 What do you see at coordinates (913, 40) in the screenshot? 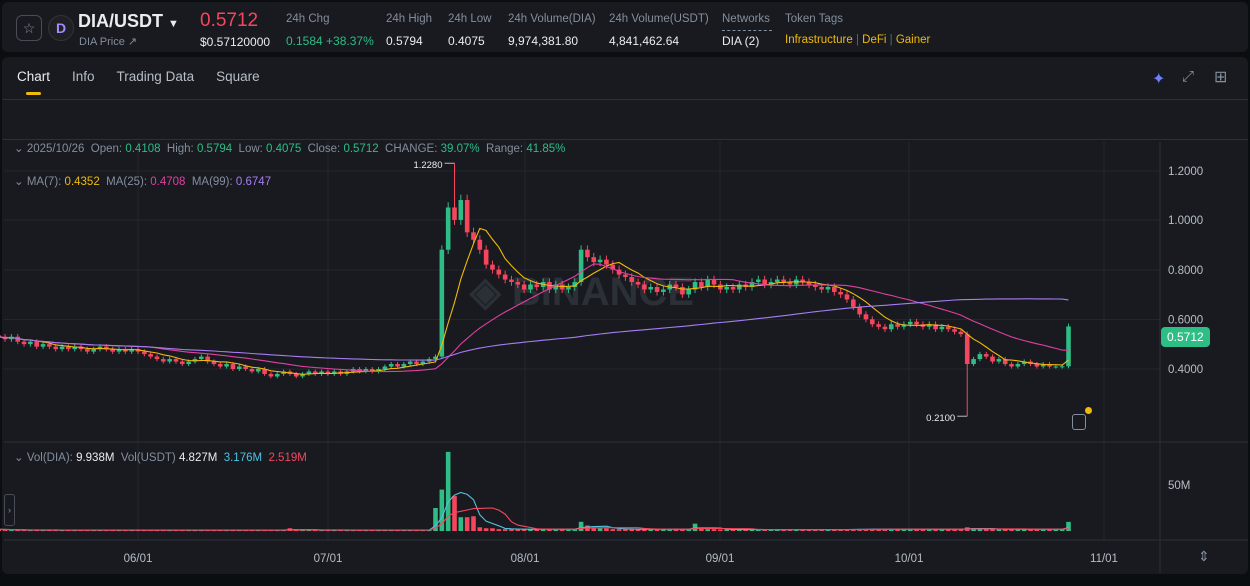
I see `token-tag: Gainer` at bounding box center [913, 40].